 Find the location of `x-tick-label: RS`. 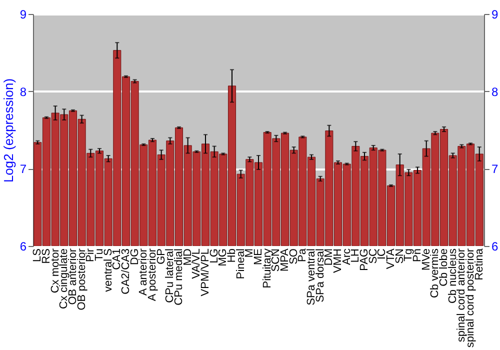

x-tick-label: RS is located at coordinates (46, 256).